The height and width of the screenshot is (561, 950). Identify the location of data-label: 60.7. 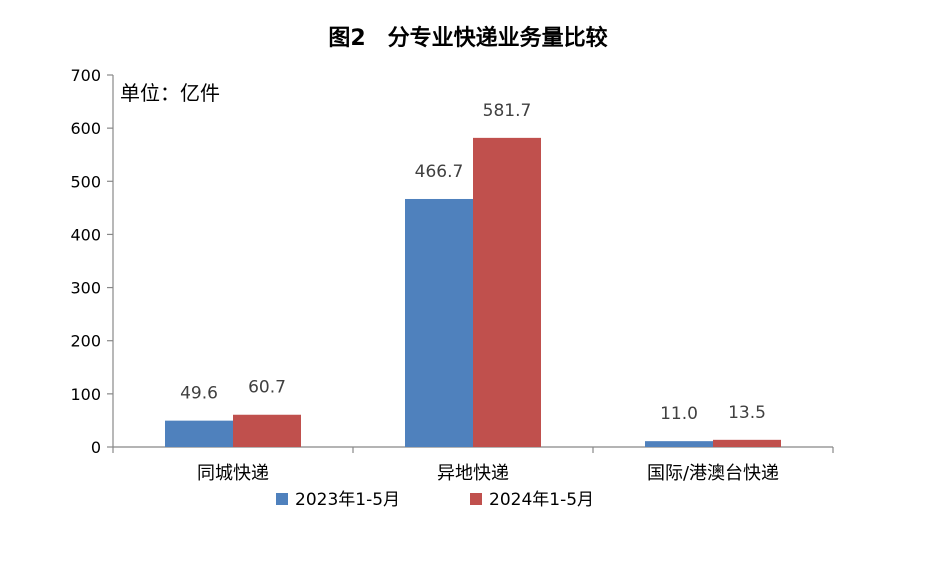
(267, 388).